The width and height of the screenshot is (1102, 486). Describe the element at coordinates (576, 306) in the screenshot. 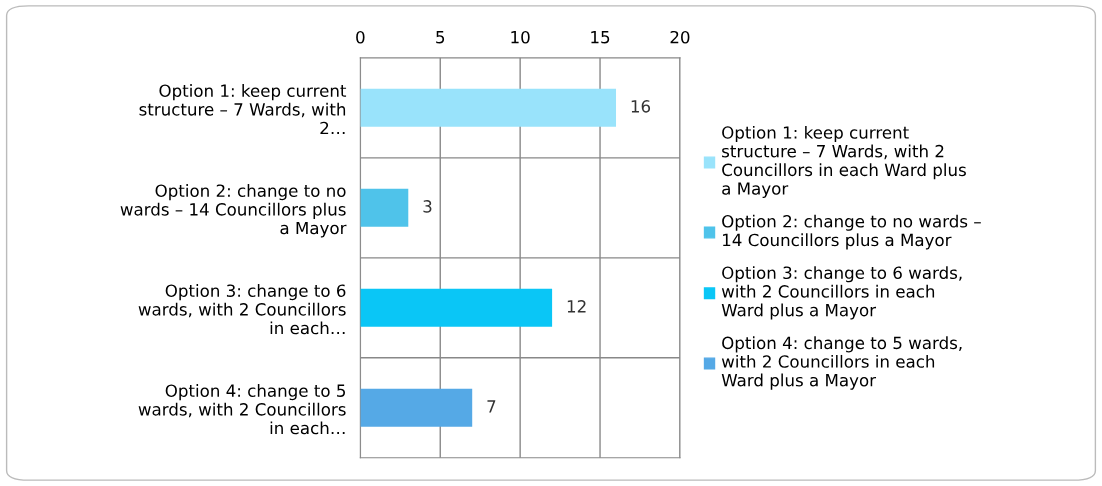

I see `data-label: 12` at that location.